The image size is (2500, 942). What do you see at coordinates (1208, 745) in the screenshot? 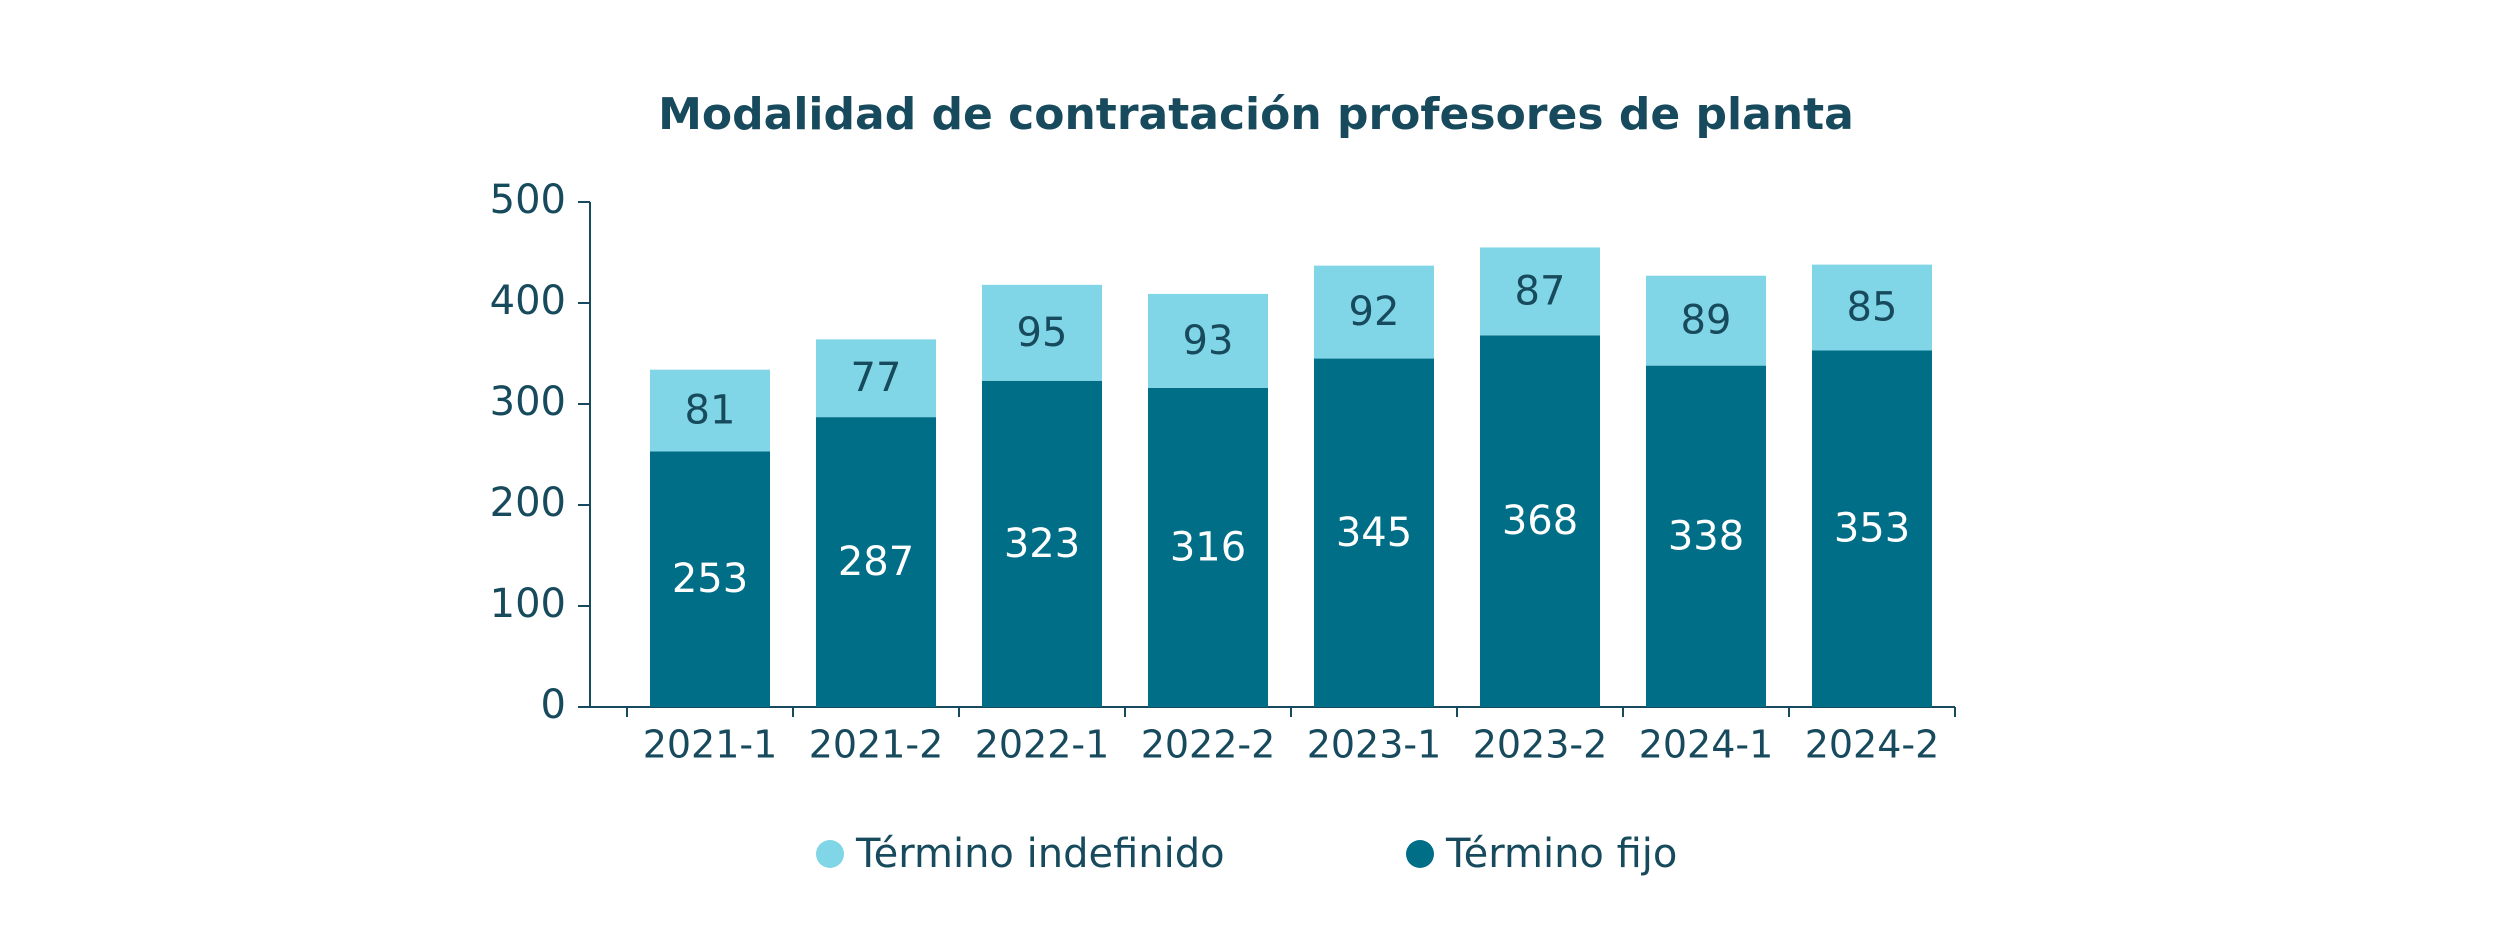
I see `x-tick-label: 2022-2` at bounding box center [1208, 745].